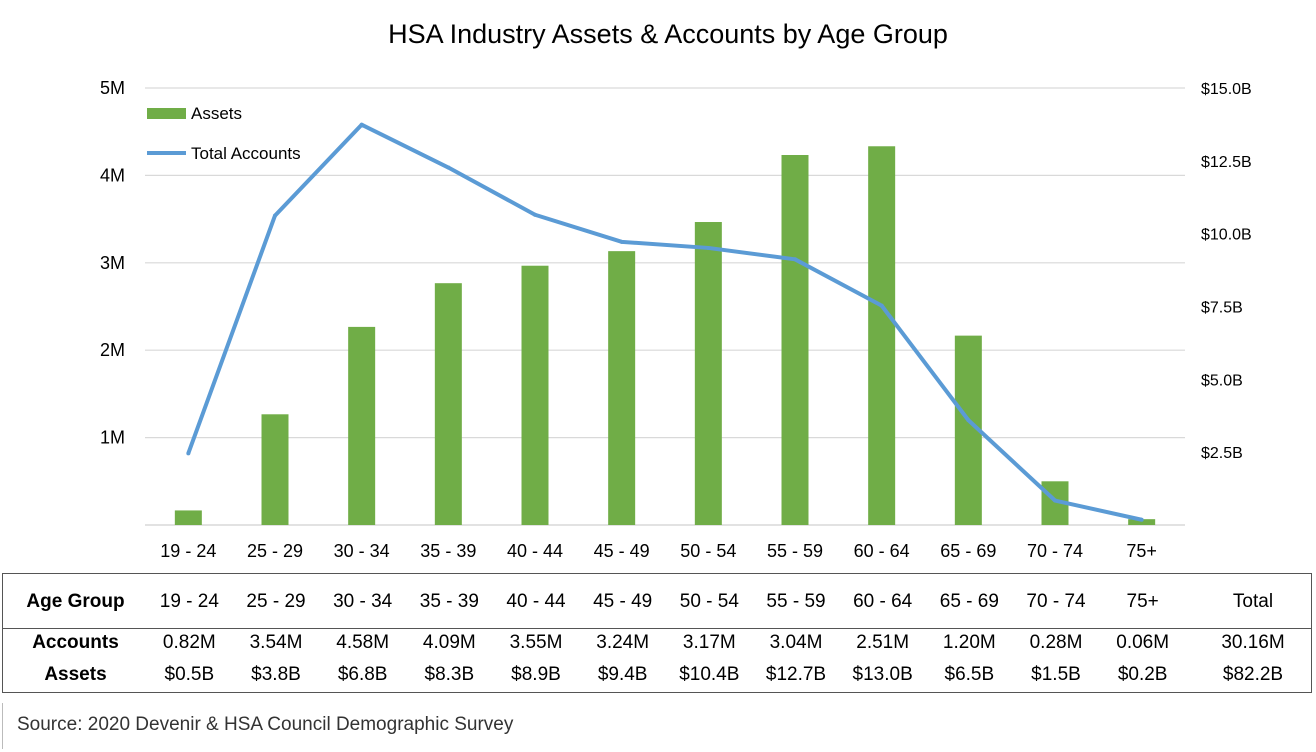 The height and width of the screenshot is (752, 1316). I want to click on table-cell: $8.9B, so click(536, 674).